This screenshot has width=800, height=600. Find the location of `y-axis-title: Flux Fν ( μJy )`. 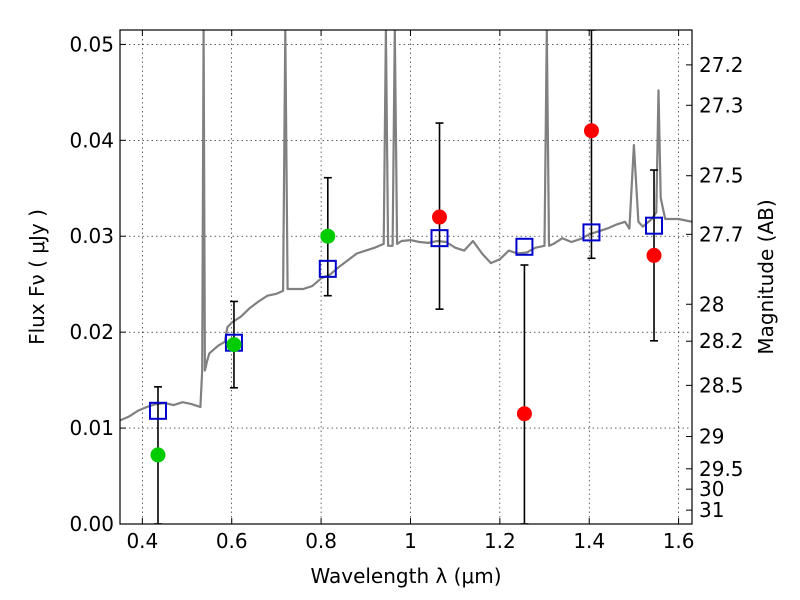

y-axis-title: Flux Fν ( μJy ) is located at coordinates (37, 277).